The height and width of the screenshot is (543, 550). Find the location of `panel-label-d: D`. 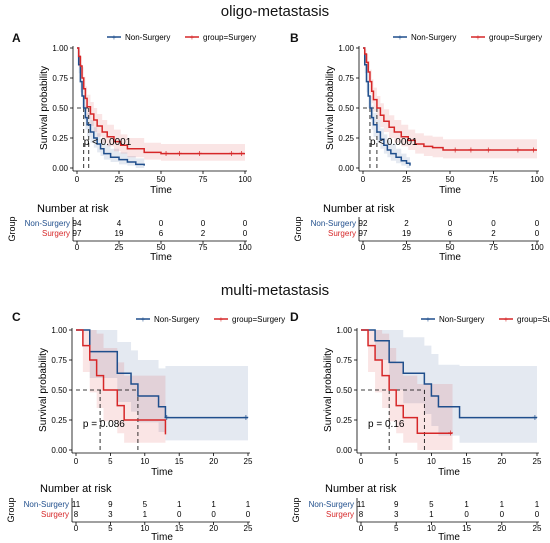

panel-label-d: D is located at coordinates (294, 317).